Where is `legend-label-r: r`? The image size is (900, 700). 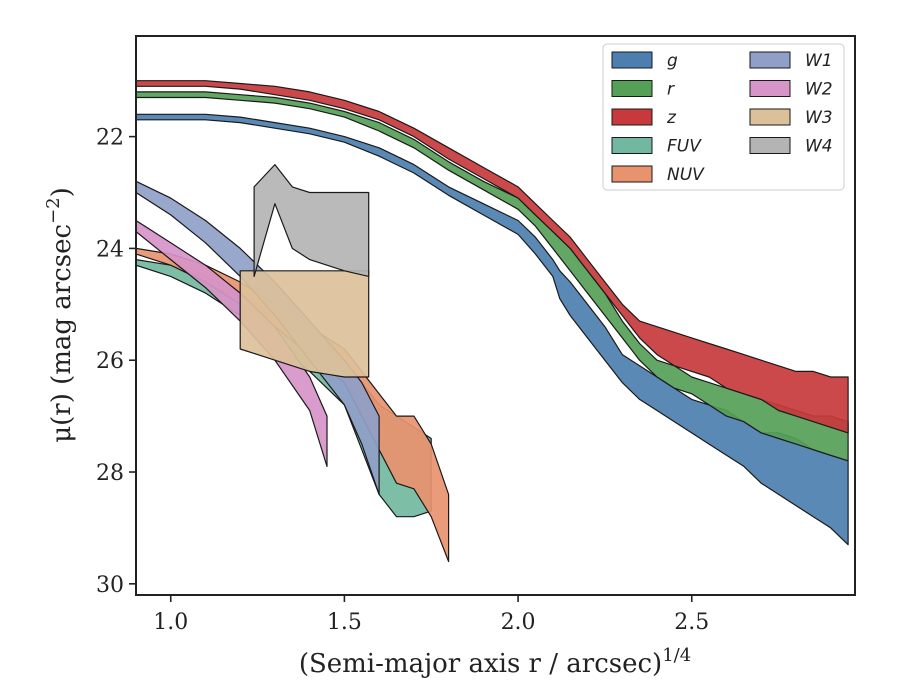
legend-label-r: r is located at coordinates (671, 90).